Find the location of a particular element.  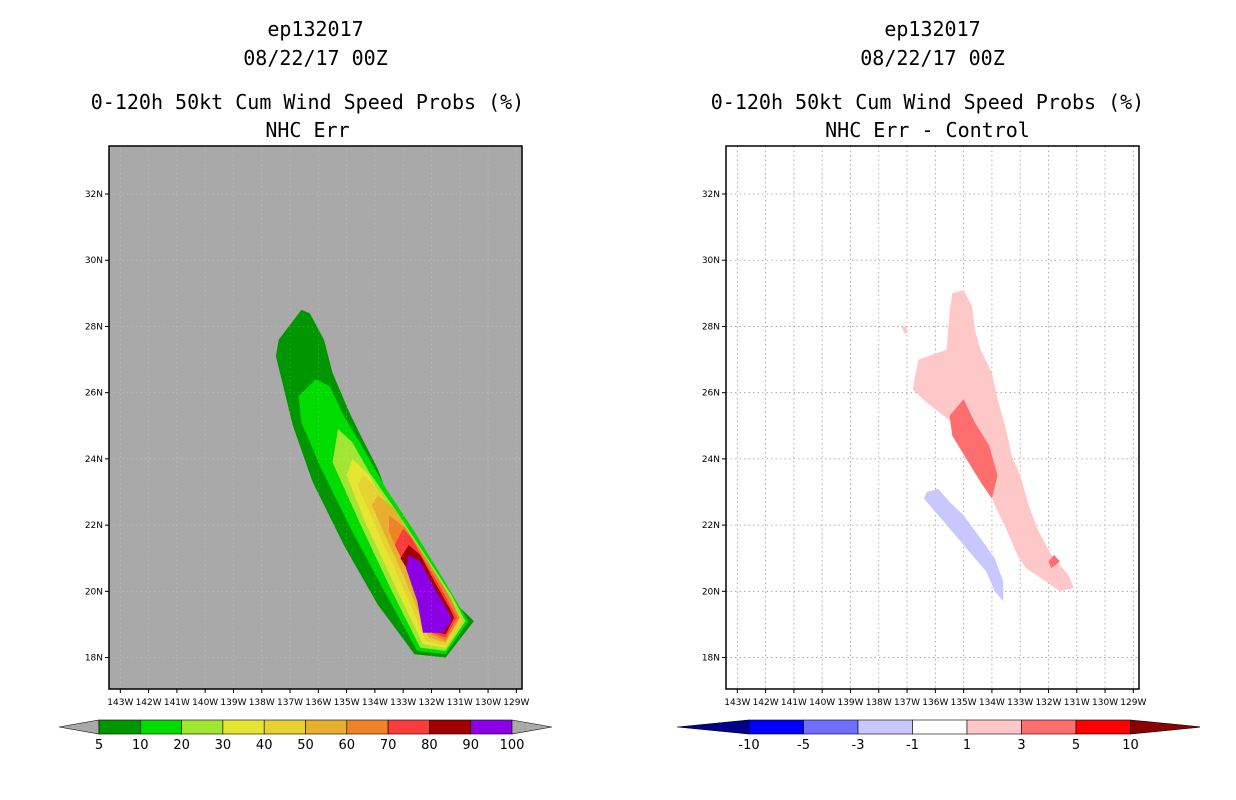

colorbar-label: 70 is located at coordinates (388, 745).